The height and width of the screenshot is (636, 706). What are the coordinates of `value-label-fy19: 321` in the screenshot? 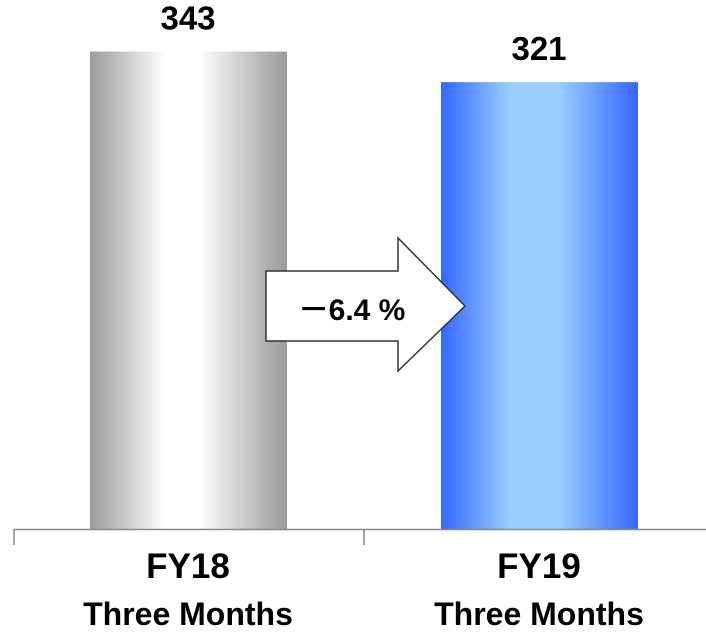 It's located at (538, 48).